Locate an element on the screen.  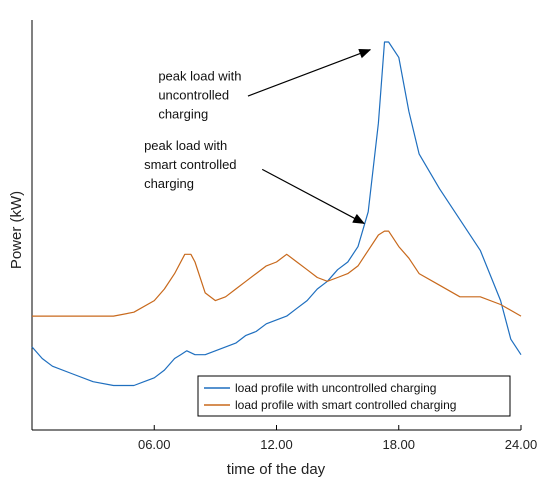
annotation-line: smart controlled is located at coordinates (190, 164).